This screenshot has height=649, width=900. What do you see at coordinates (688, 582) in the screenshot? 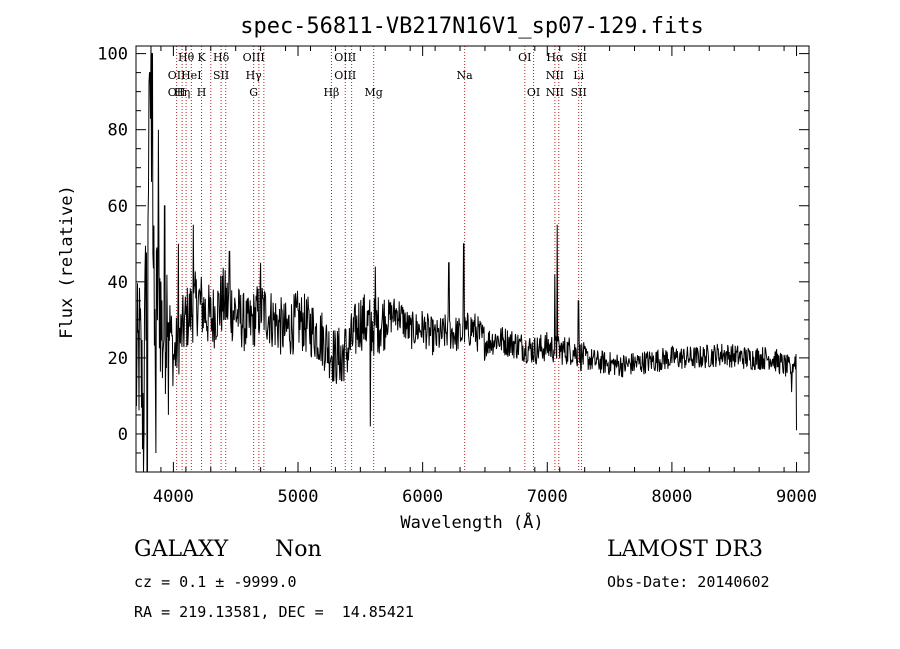
I see `obs-date-line: Obs-Date: 20140602` at bounding box center [688, 582].